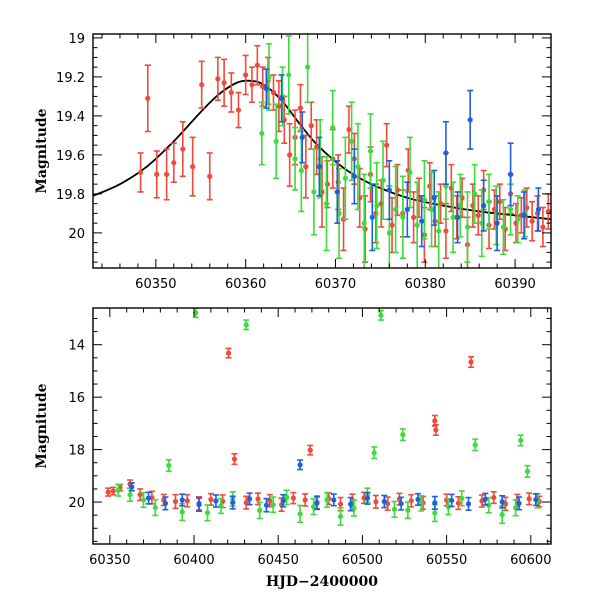 The height and width of the screenshot is (600, 600). What do you see at coordinates (76, 346) in the screenshot?
I see `y-tick-label: 14` at bounding box center [76, 346].